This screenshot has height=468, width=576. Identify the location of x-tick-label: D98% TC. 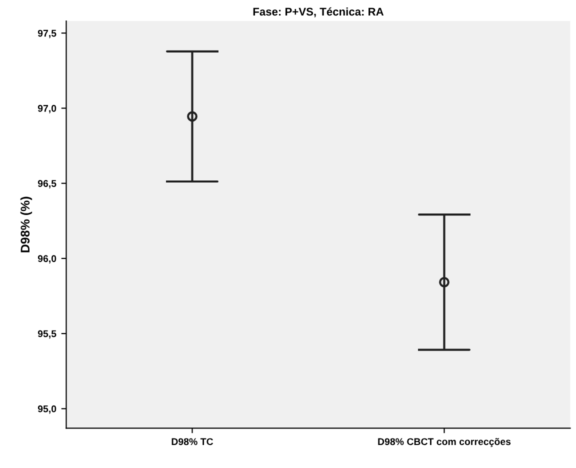
(193, 442).